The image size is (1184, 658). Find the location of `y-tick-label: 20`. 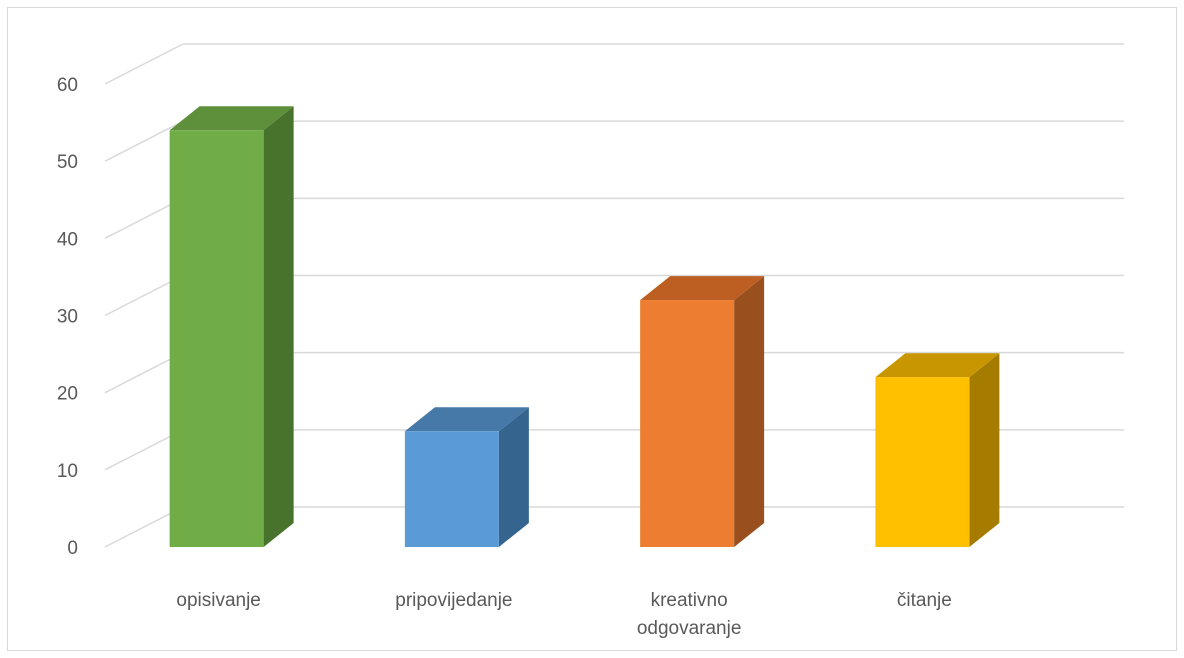

y-tick-label: 20 is located at coordinates (67, 394).